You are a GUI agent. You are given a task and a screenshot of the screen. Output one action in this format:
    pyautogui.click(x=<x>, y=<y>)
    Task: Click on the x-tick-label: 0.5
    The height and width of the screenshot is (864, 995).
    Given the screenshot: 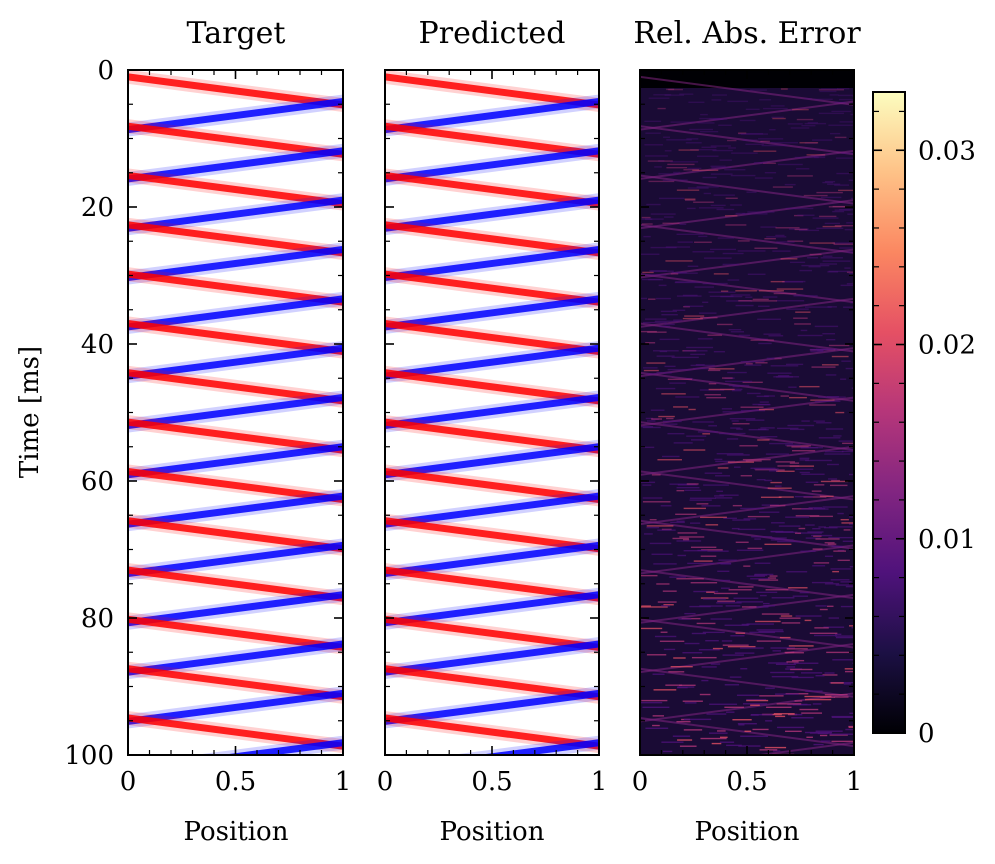 What is the action you would take?
    pyautogui.click(x=491, y=782)
    